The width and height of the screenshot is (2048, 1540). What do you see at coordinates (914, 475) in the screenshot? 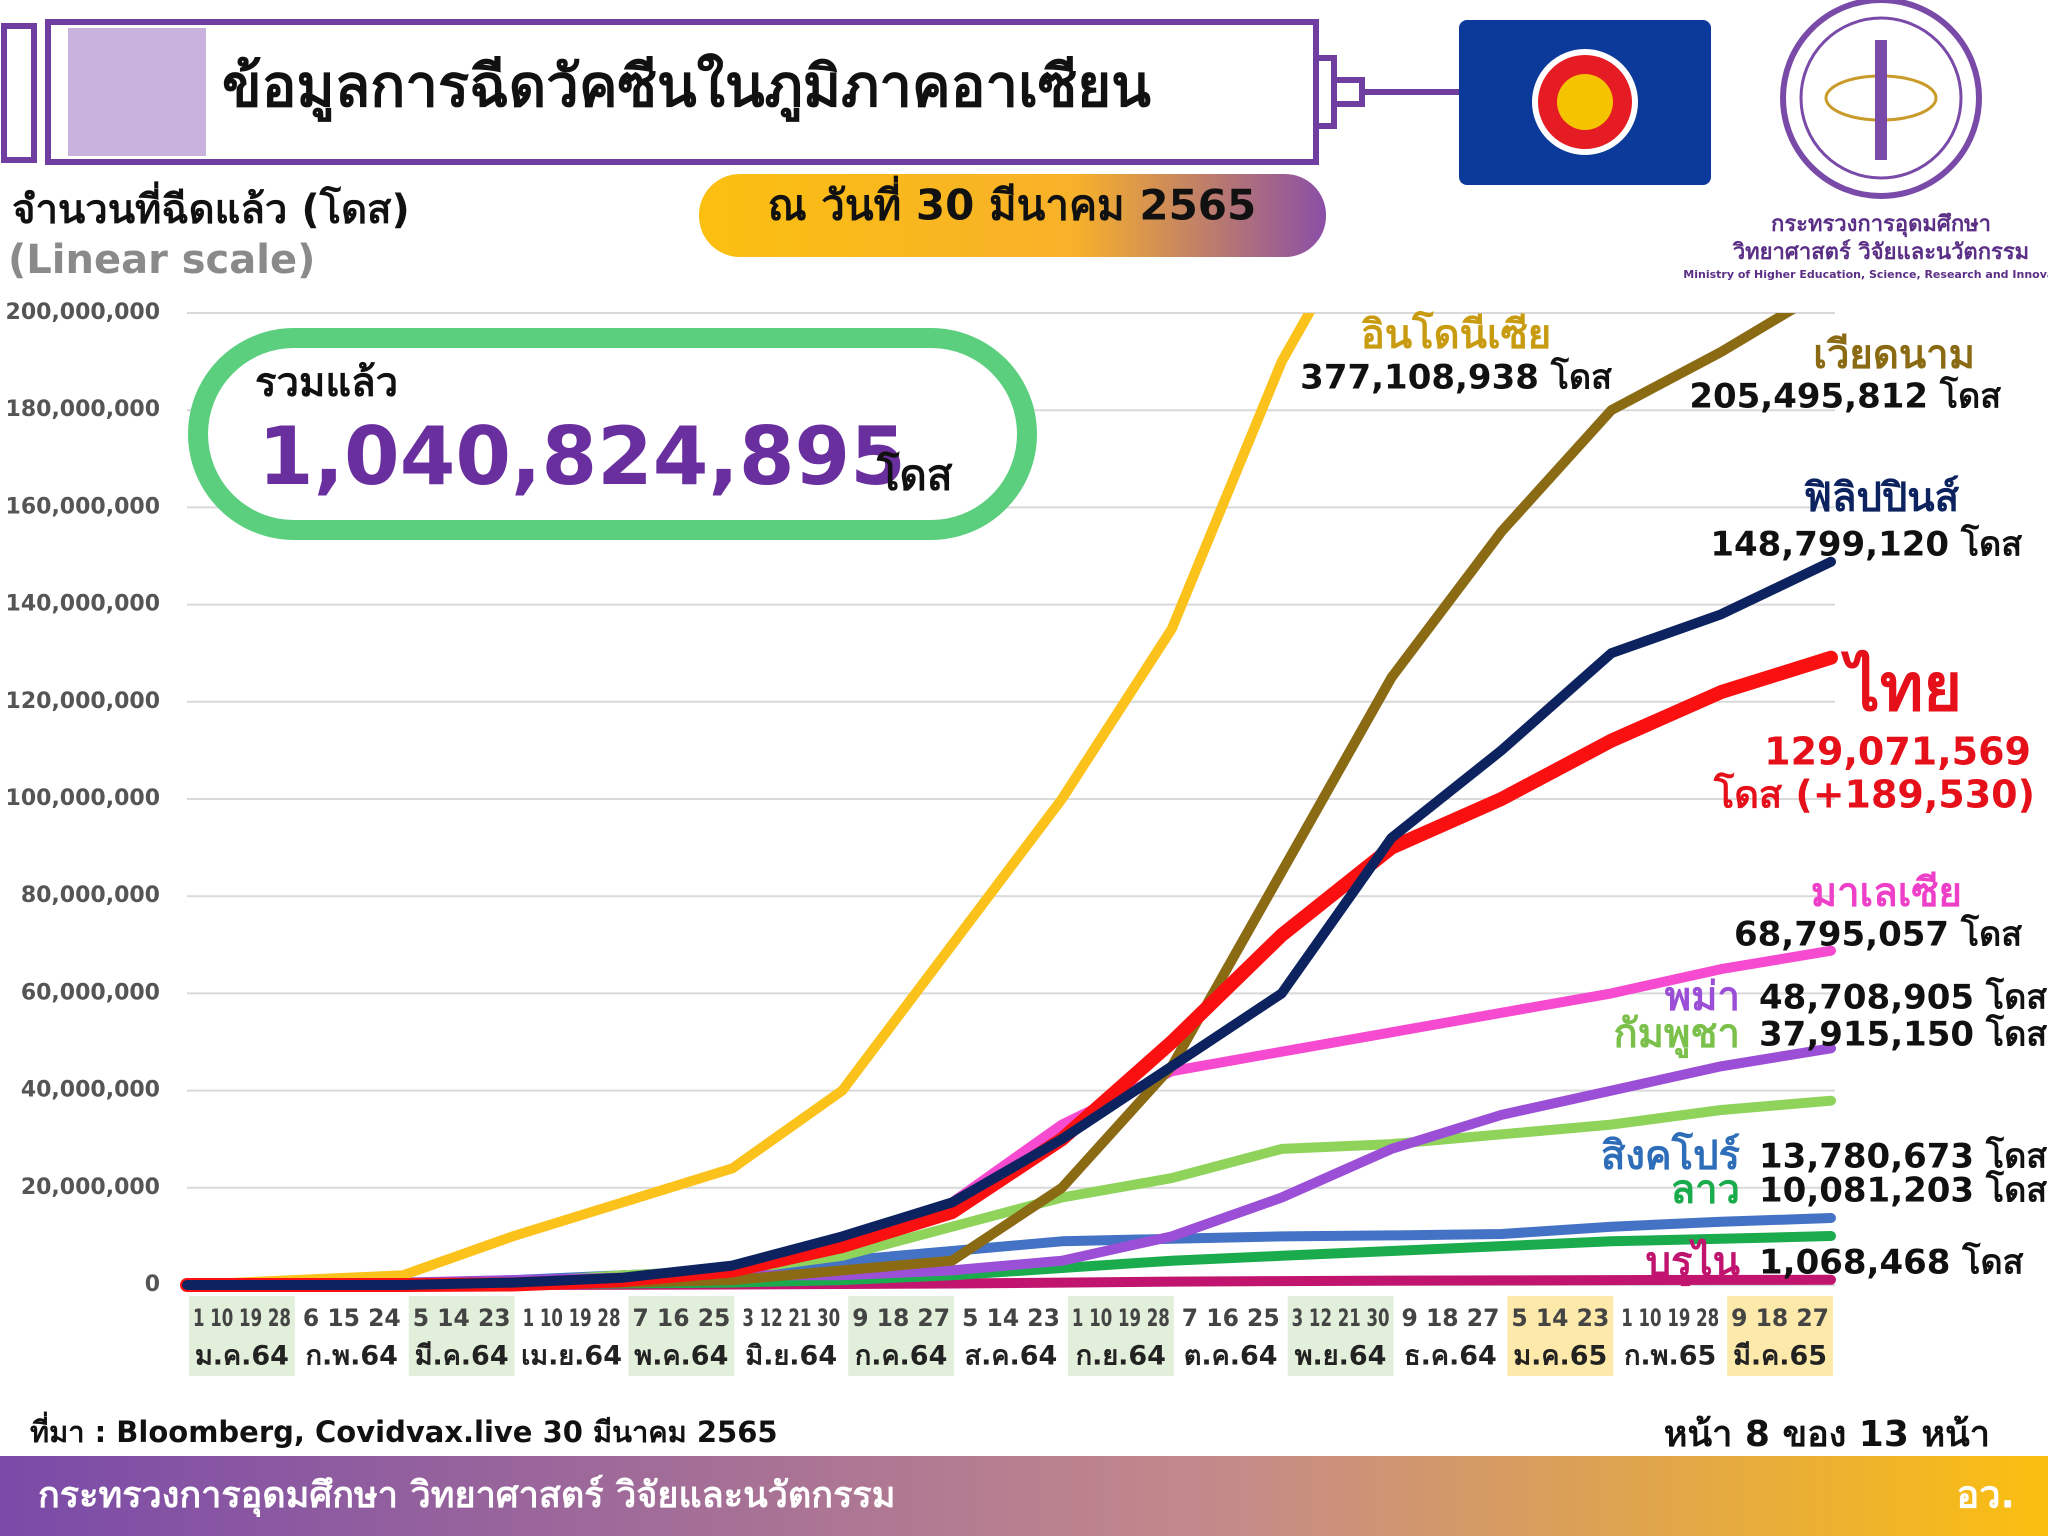
I see `total-unit: โดส` at bounding box center [914, 475].